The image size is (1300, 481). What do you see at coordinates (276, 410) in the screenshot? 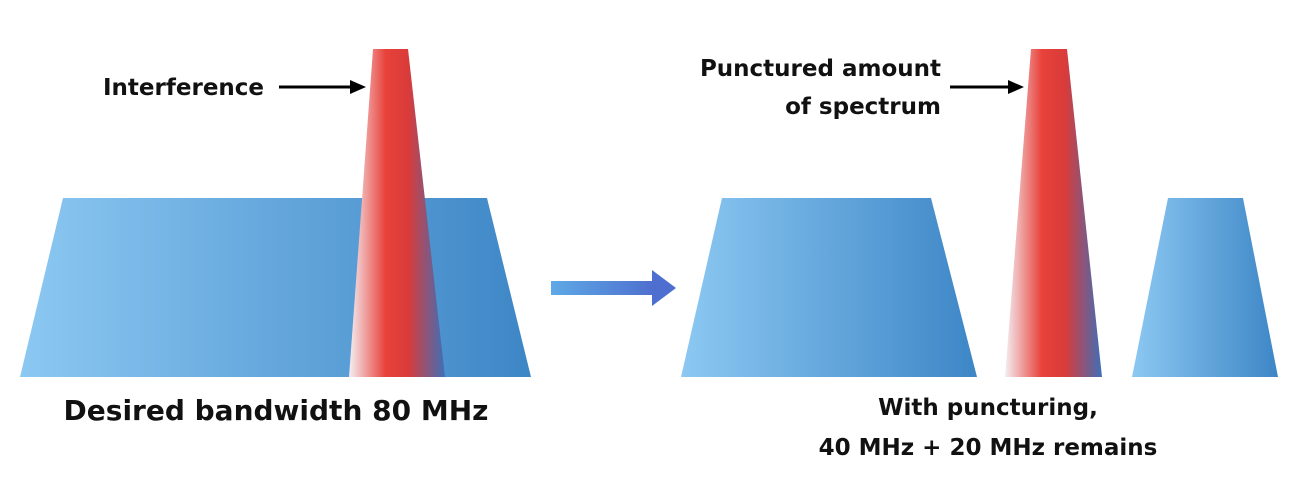
I see `desired-bandwidth-caption: Desired bandwidth 80 MHz` at bounding box center [276, 410].